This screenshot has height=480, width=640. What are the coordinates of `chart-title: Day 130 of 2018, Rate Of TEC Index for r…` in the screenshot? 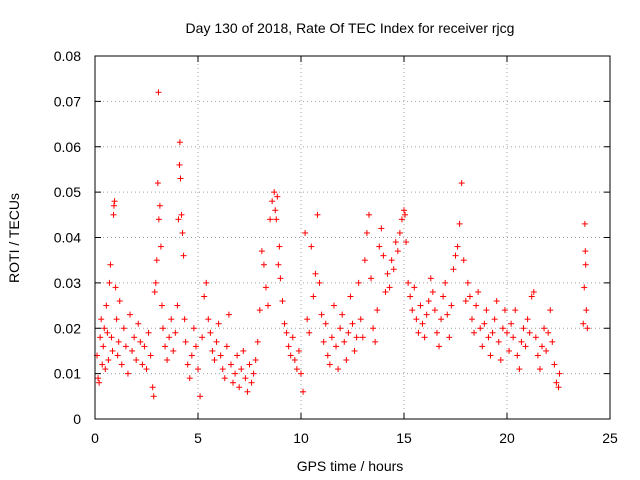 It's located at (350, 28).